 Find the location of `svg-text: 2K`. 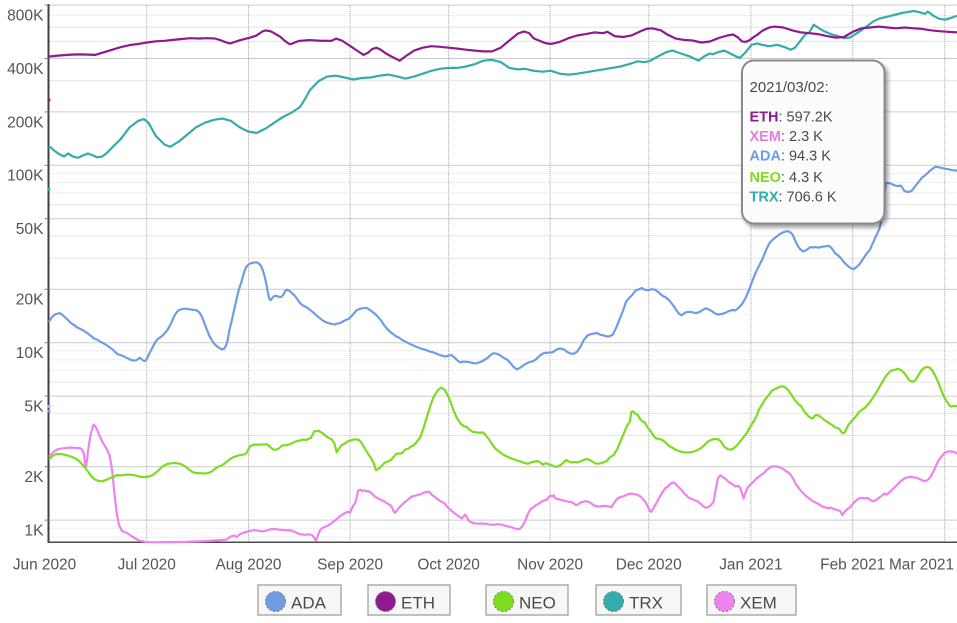

svg-text: 2K is located at coordinates (34, 477).